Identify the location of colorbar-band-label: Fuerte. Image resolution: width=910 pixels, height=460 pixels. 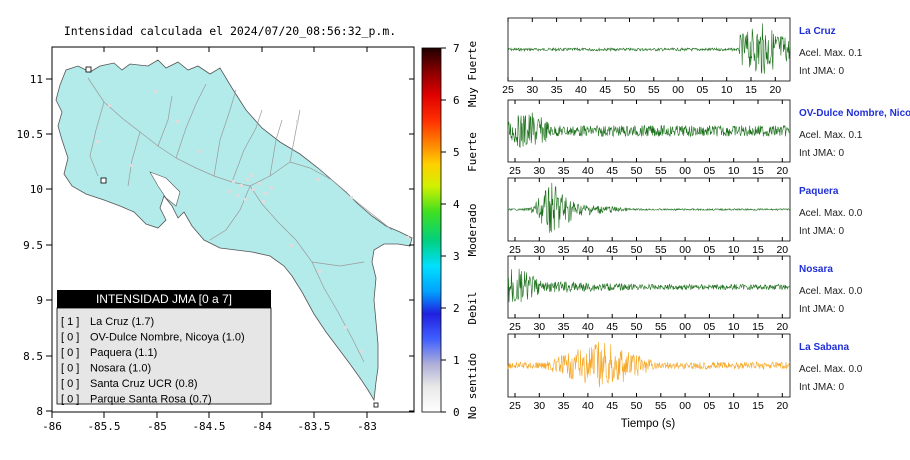
(472, 152).